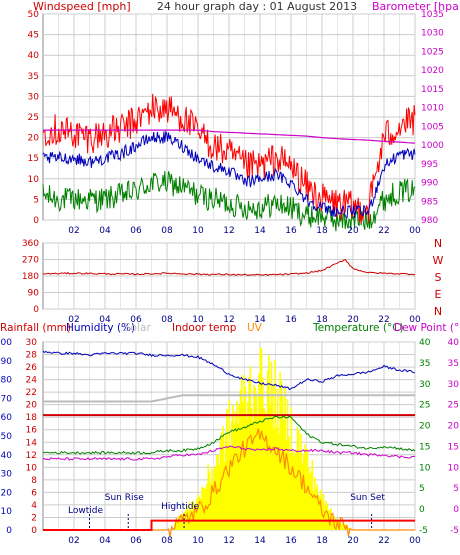 Image resolution: width=460 pixels, height=555 pixels. What do you see at coordinates (7, 362) in the screenshot?
I see `humidity-tick-label: 90` at bounding box center [7, 362].